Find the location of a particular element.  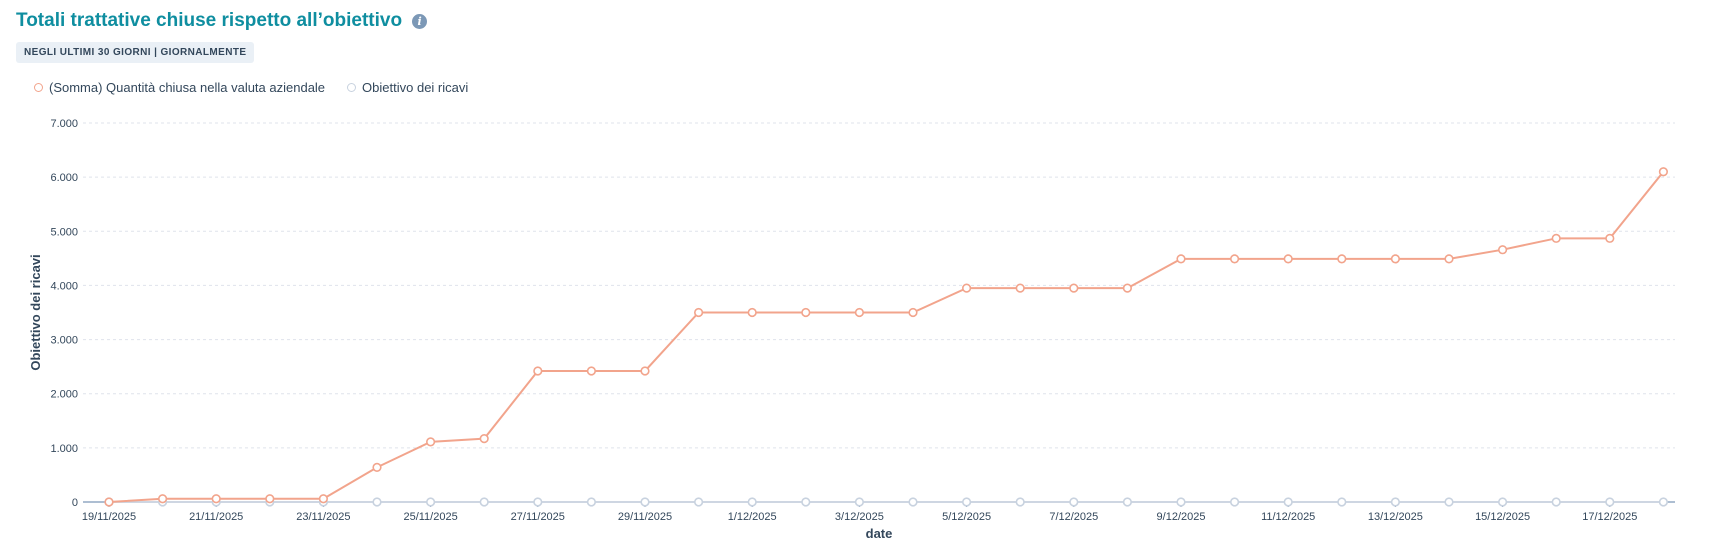

y-tick-label: 6.000 is located at coordinates (64, 178).